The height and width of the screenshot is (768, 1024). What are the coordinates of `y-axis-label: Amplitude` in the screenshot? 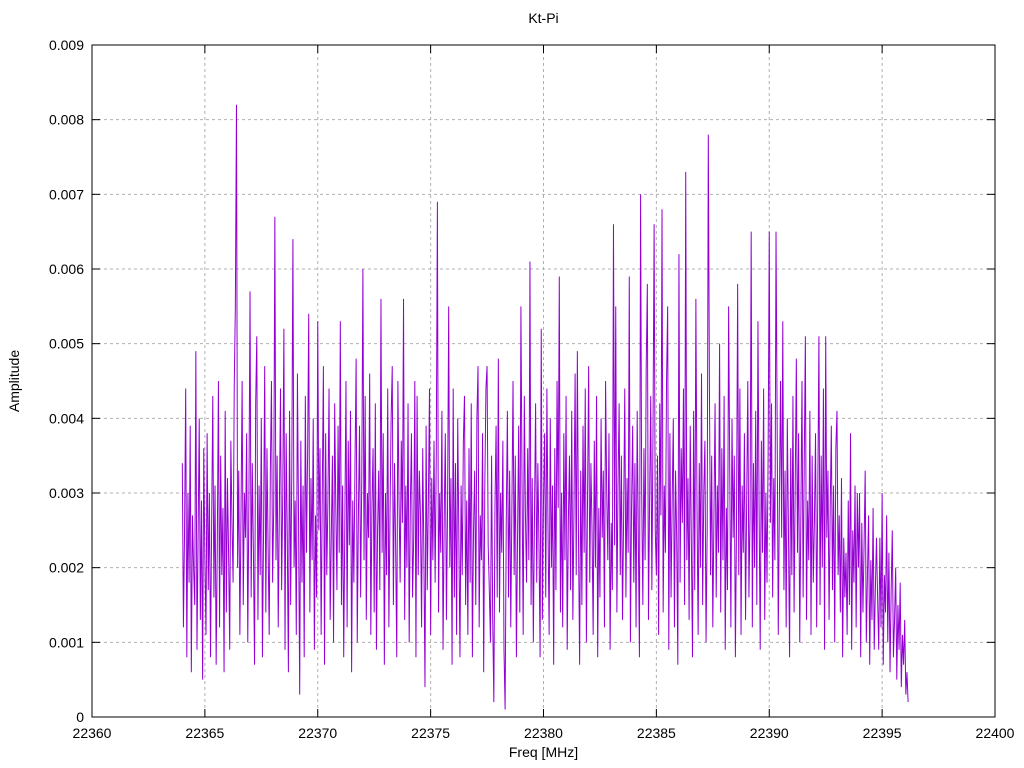 It's located at (14, 381).